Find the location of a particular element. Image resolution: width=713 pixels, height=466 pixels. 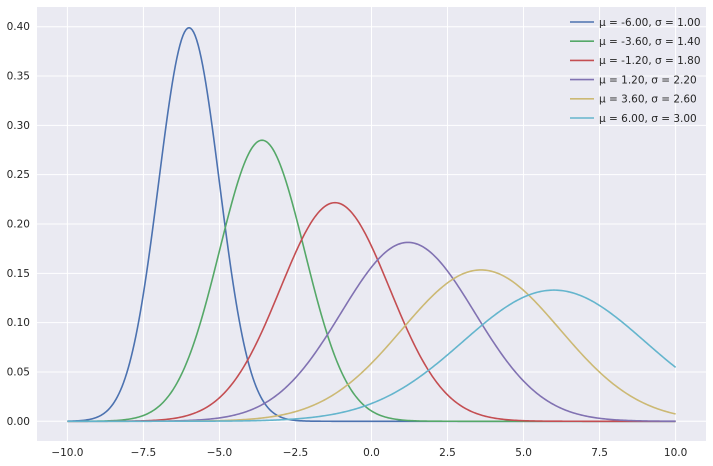

legend-label-5: μ = 3.60, σ = 2.60 is located at coordinates (648, 100).